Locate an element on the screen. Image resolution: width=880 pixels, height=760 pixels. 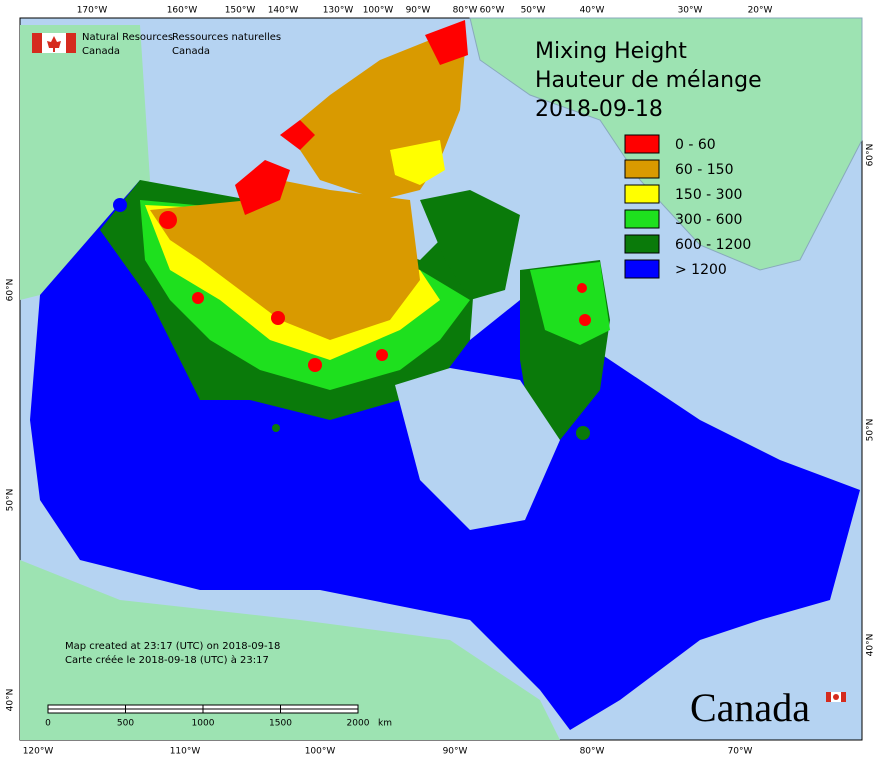
map-note: Map created at 23:17 (UTC) on 2018-09-18 is located at coordinates (172, 646).